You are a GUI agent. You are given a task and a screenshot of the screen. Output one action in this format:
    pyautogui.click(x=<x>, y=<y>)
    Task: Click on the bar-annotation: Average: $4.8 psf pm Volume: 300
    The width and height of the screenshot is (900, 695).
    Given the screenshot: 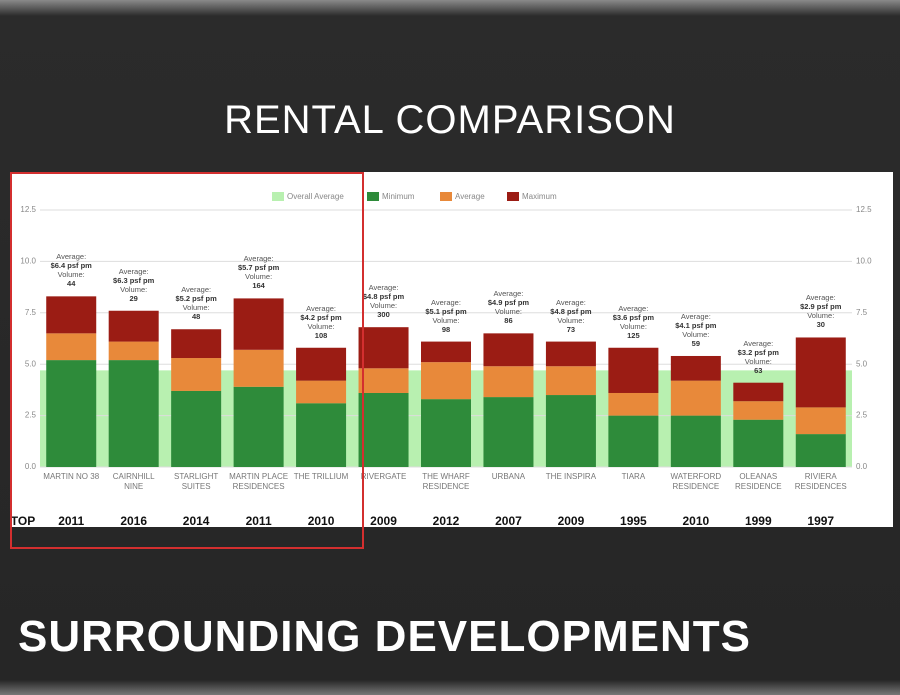 What is the action you would take?
    pyautogui.click(x=384, y=301)
    